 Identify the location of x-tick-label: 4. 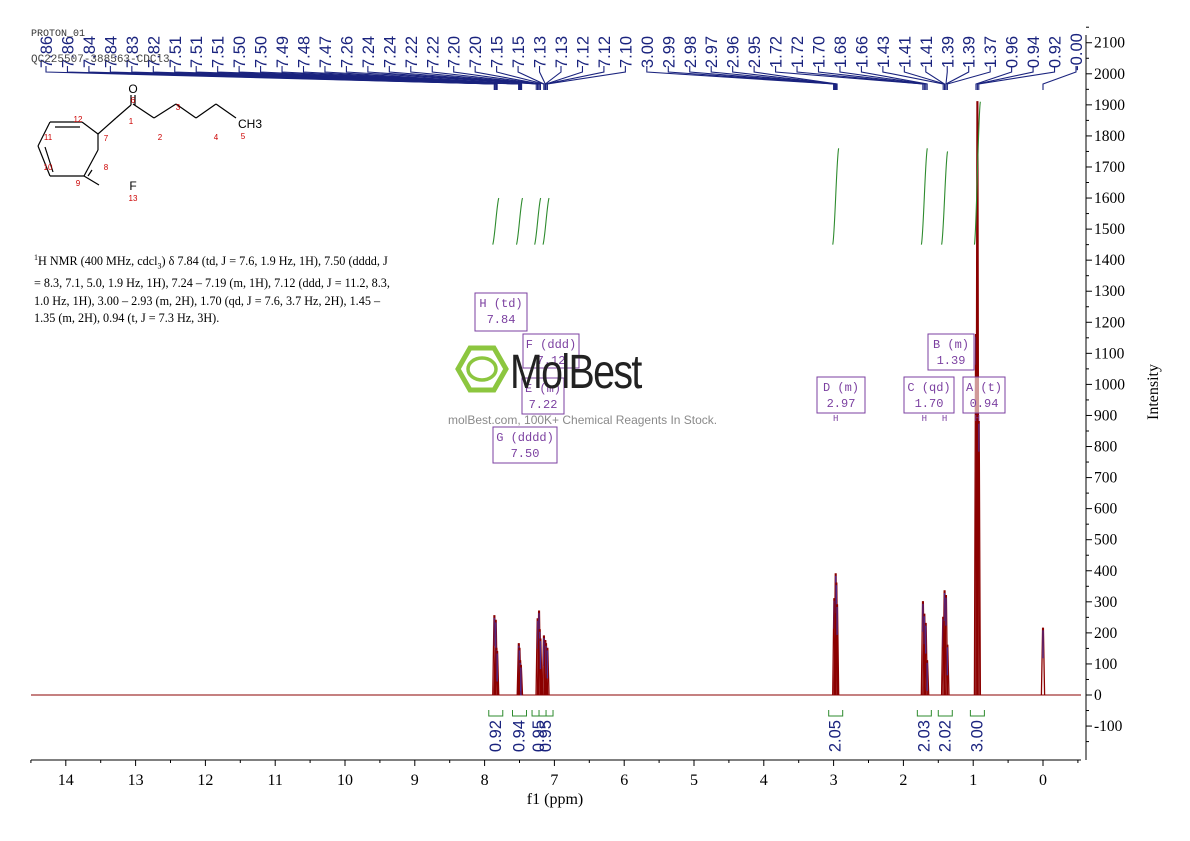
(764, 780).